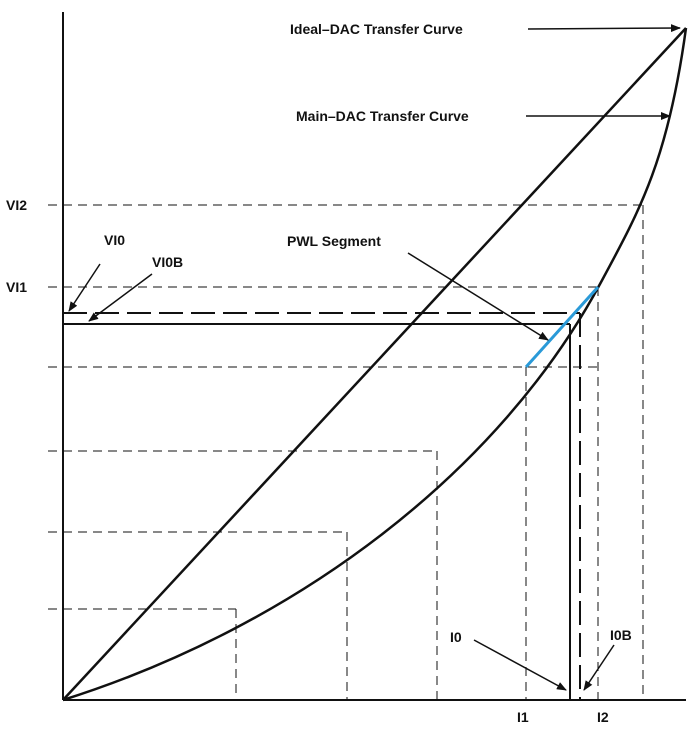 The height and width of the screenshot is (730, 688). What do you see at coordinates (84, 287) in the screenshot?
I see `vi0-arrow` at bounding box center [84, 287].